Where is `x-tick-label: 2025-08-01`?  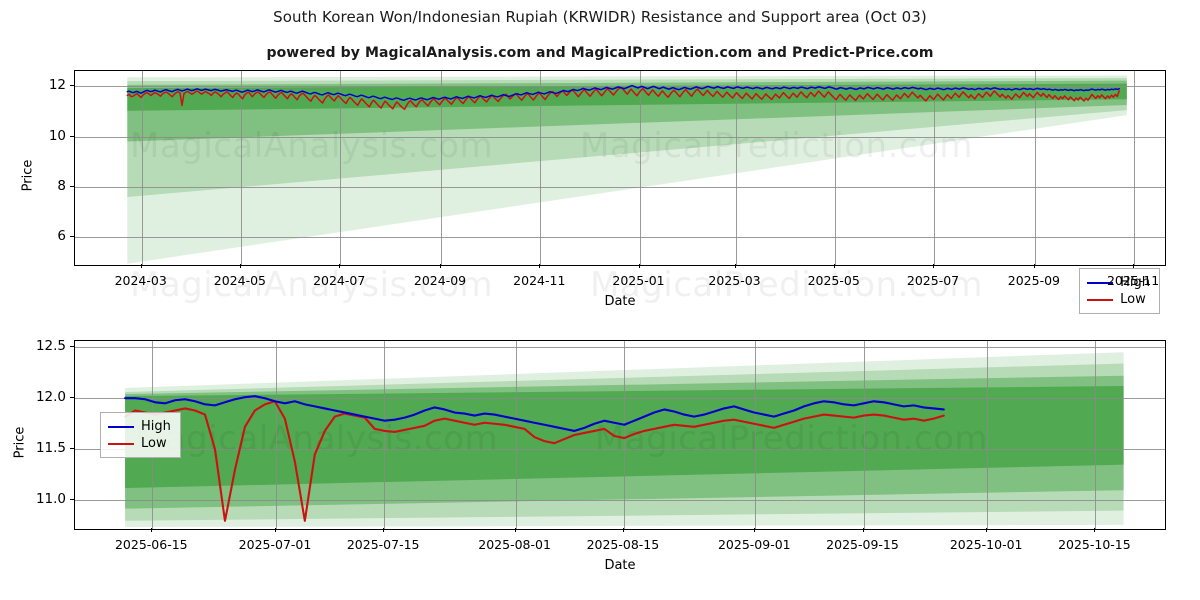 x-tick-label: 2025-08-01 is located at coordinates (514, 544).